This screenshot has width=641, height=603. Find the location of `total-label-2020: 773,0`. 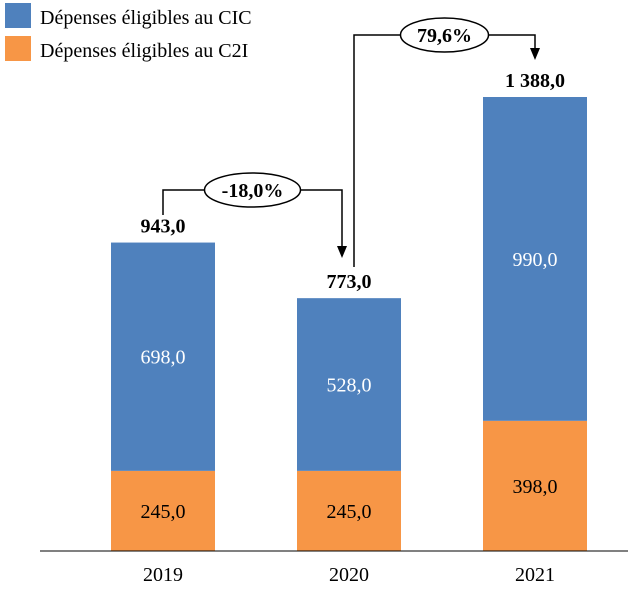

total-label-2020: 773,0 is located at coordinates (349, 282).